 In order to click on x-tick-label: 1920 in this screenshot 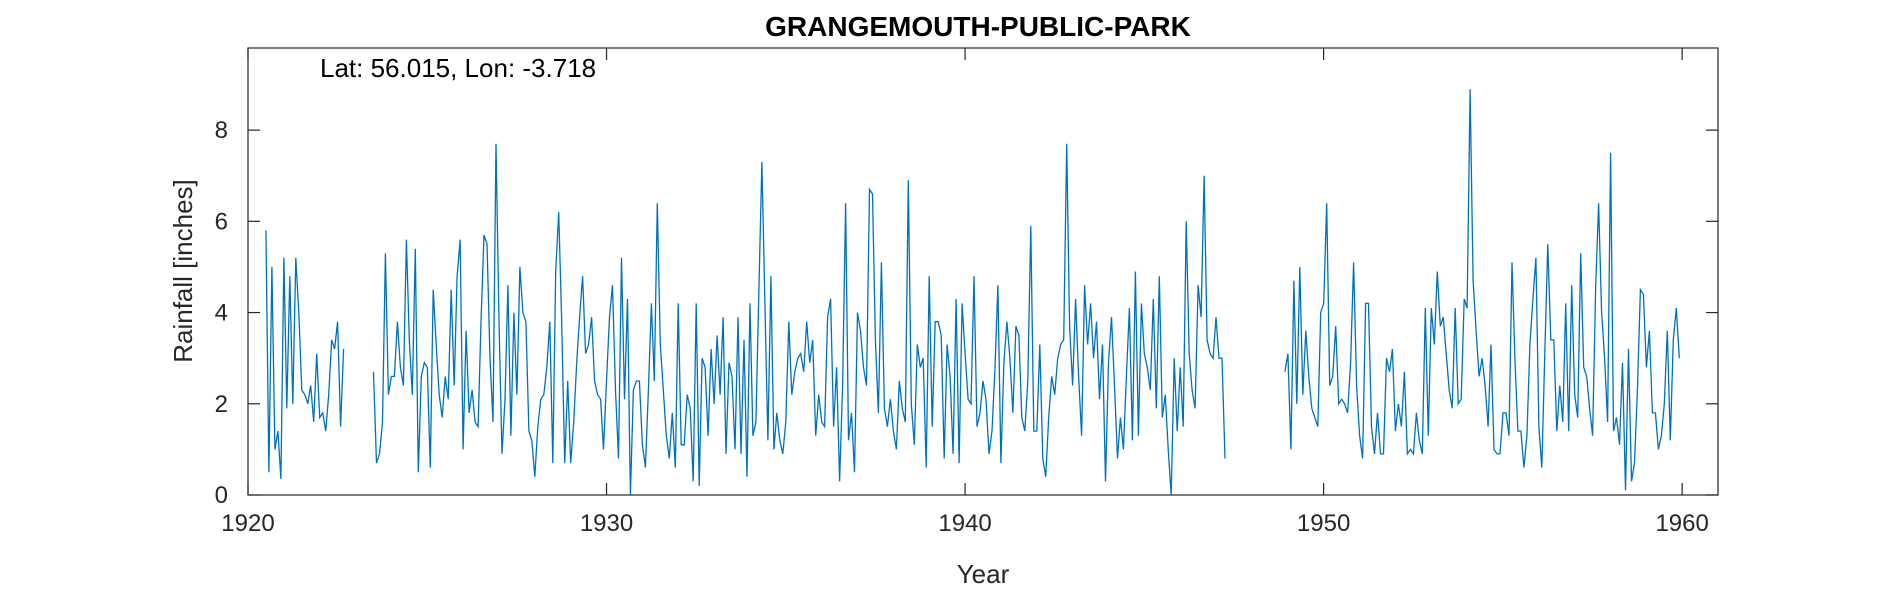, I will do `click(247, 523)`.